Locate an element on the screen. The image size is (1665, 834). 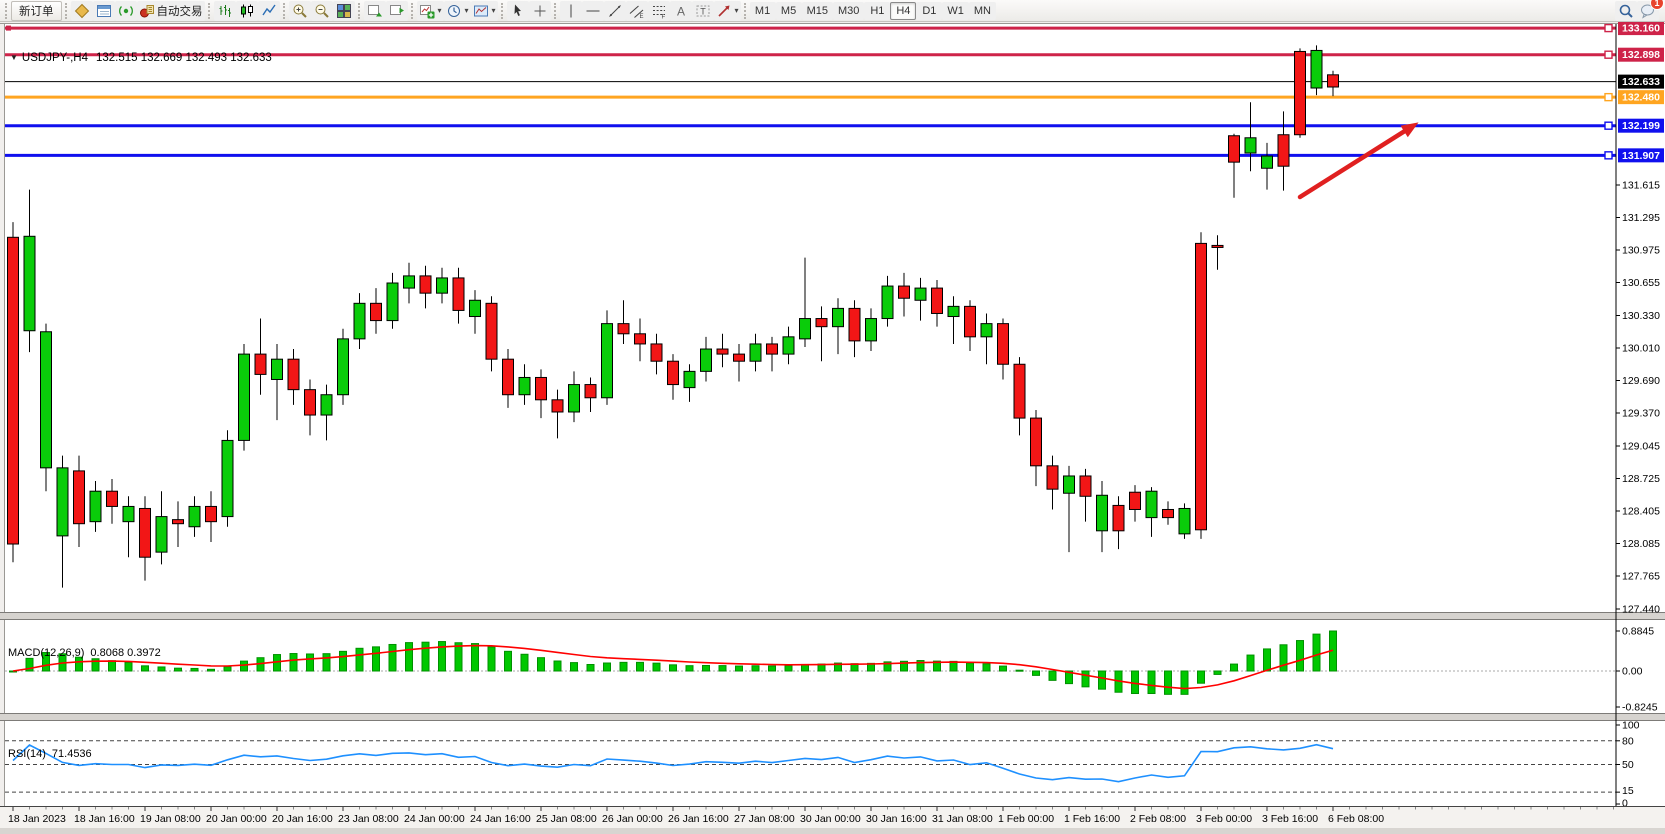
search-button is located at coordinates (1626, 10).